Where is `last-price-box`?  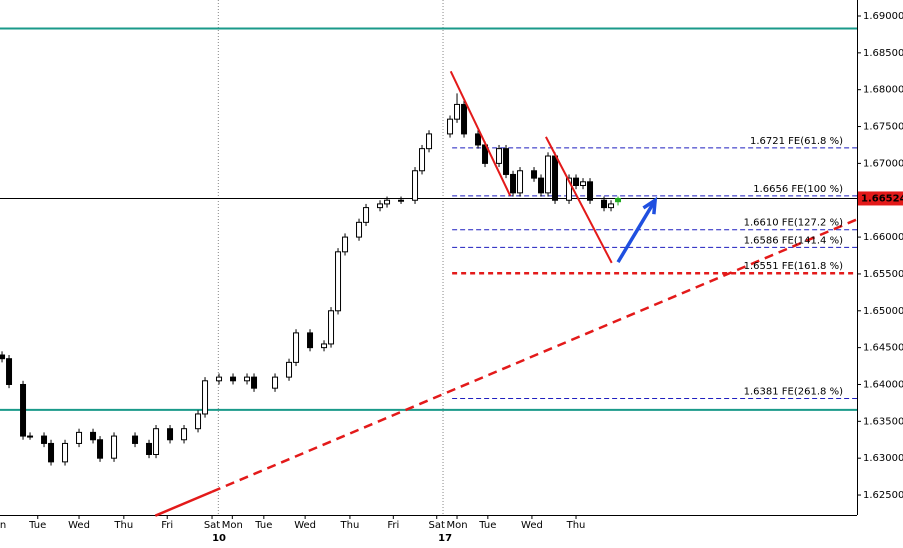
last-price-box is located at coordinates (880, 198).